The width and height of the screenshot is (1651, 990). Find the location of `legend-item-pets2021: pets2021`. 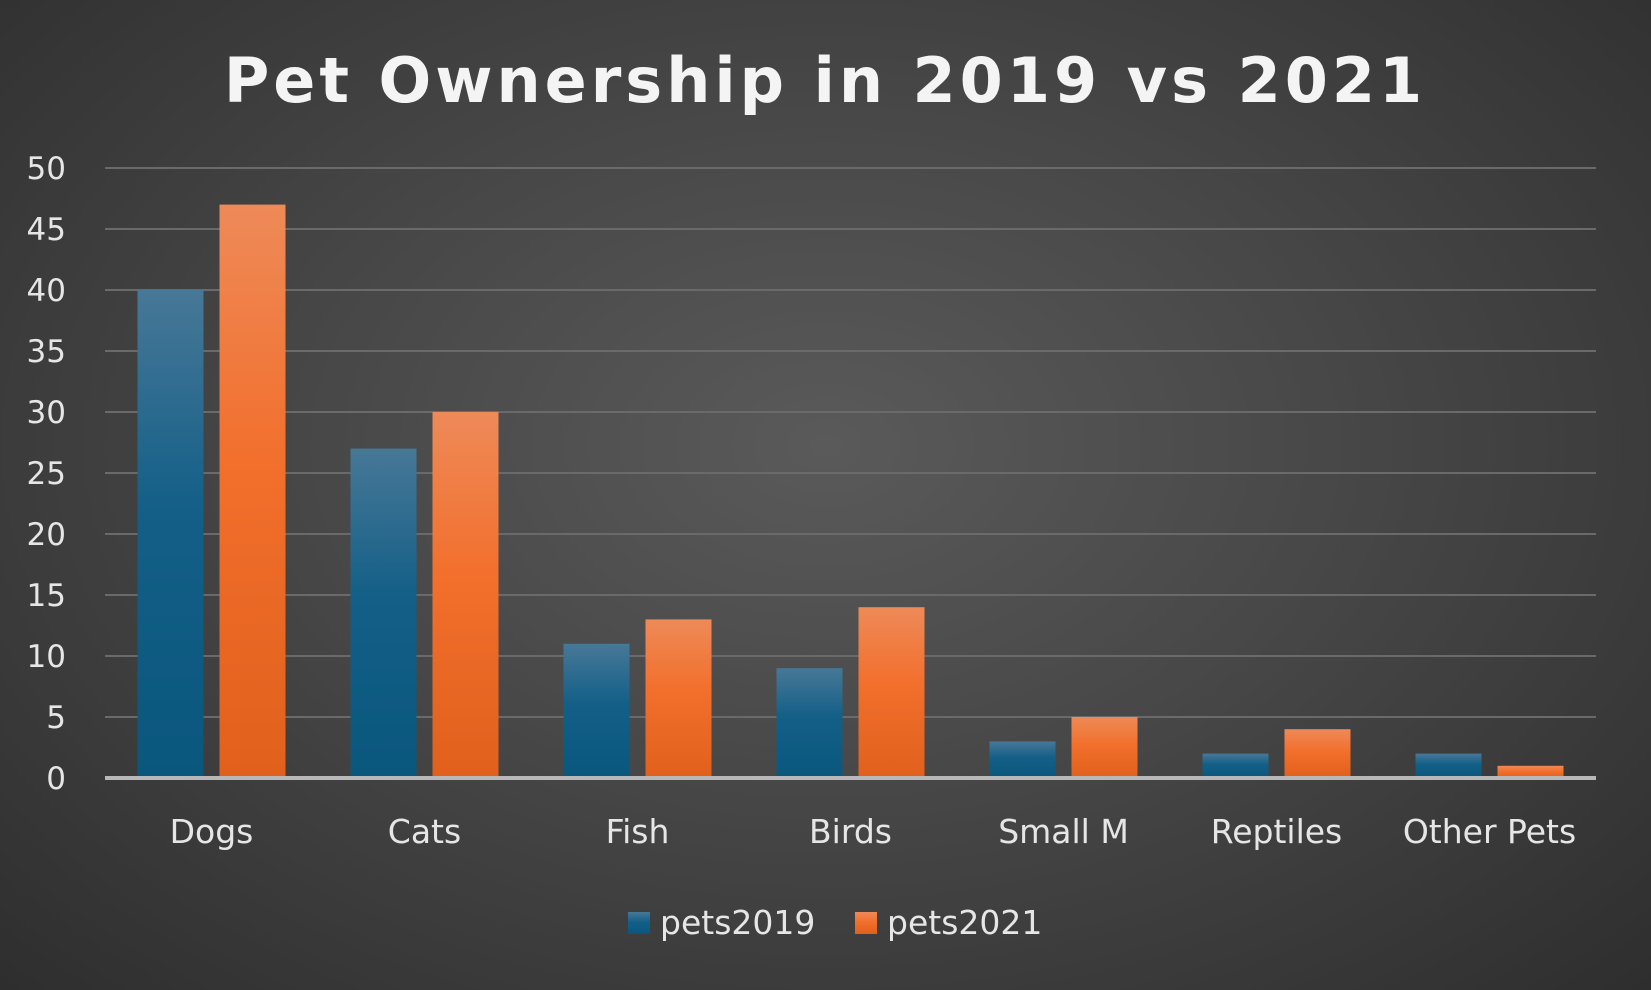

legend-item-pets2021: pets2021 is located at coordinates (948, 922).